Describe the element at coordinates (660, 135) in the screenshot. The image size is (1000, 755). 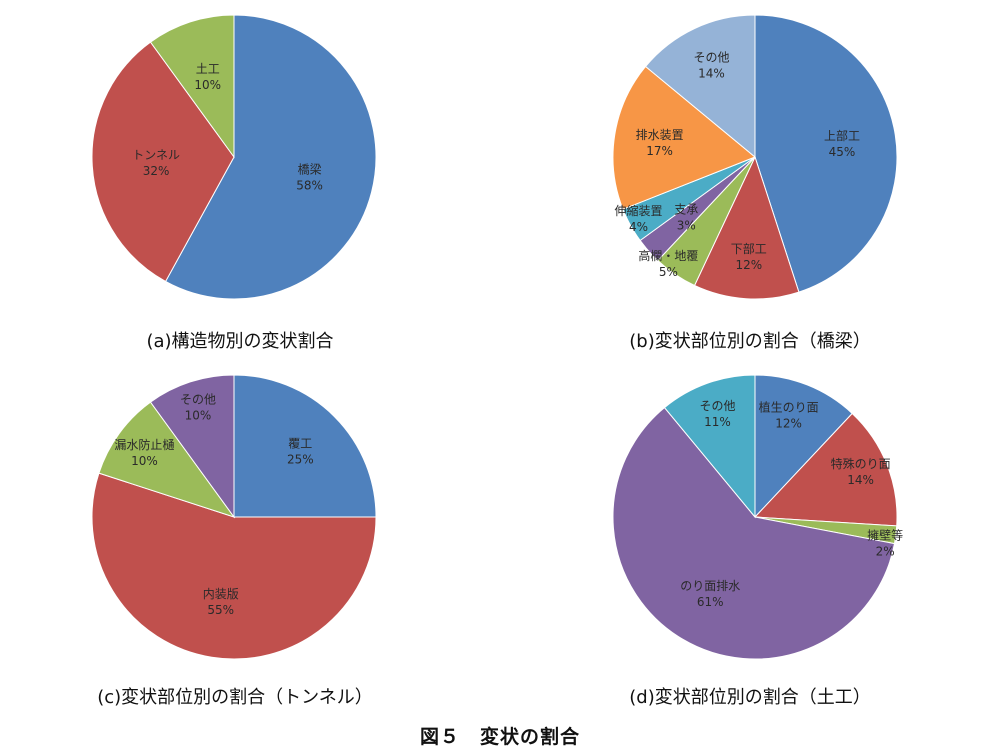
I see `slice-label: 排水装置` at that location.